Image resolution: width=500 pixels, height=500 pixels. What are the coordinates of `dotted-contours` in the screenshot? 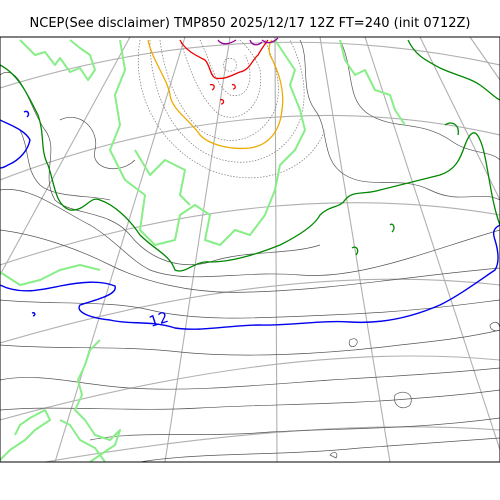 It's located at (232, 109).